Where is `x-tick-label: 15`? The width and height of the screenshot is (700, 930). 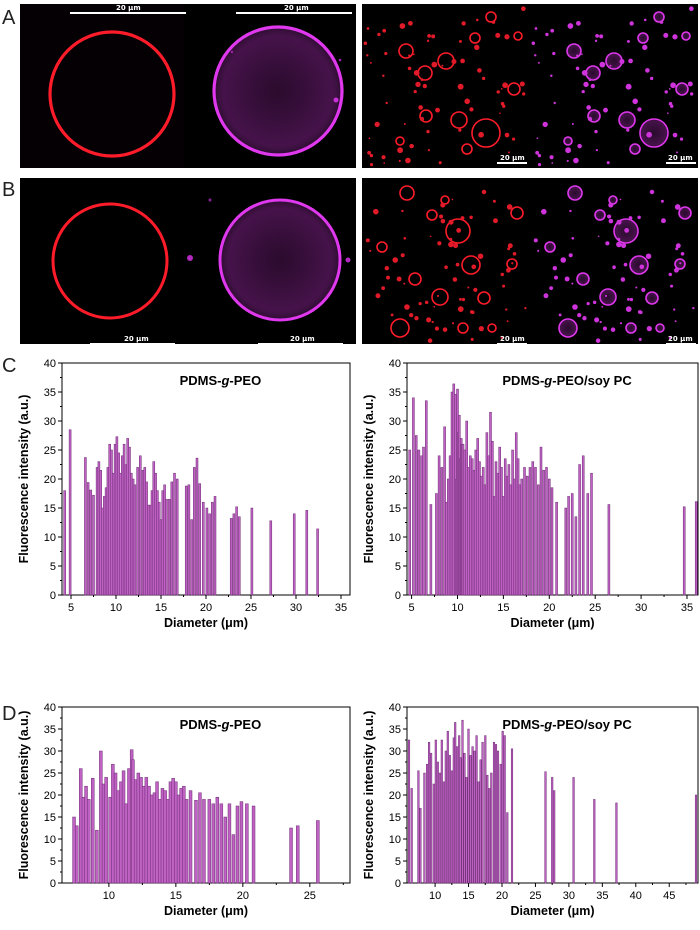 x-tick-label: 15 is located at coordinates (503, 608).